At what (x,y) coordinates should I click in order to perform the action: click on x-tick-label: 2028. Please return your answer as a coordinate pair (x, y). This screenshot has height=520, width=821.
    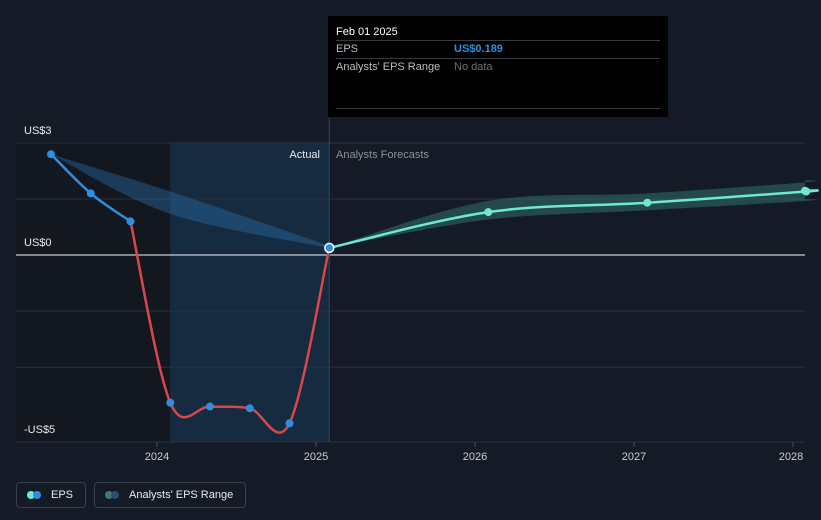
    Looking at the image, I should click on (791, 457).